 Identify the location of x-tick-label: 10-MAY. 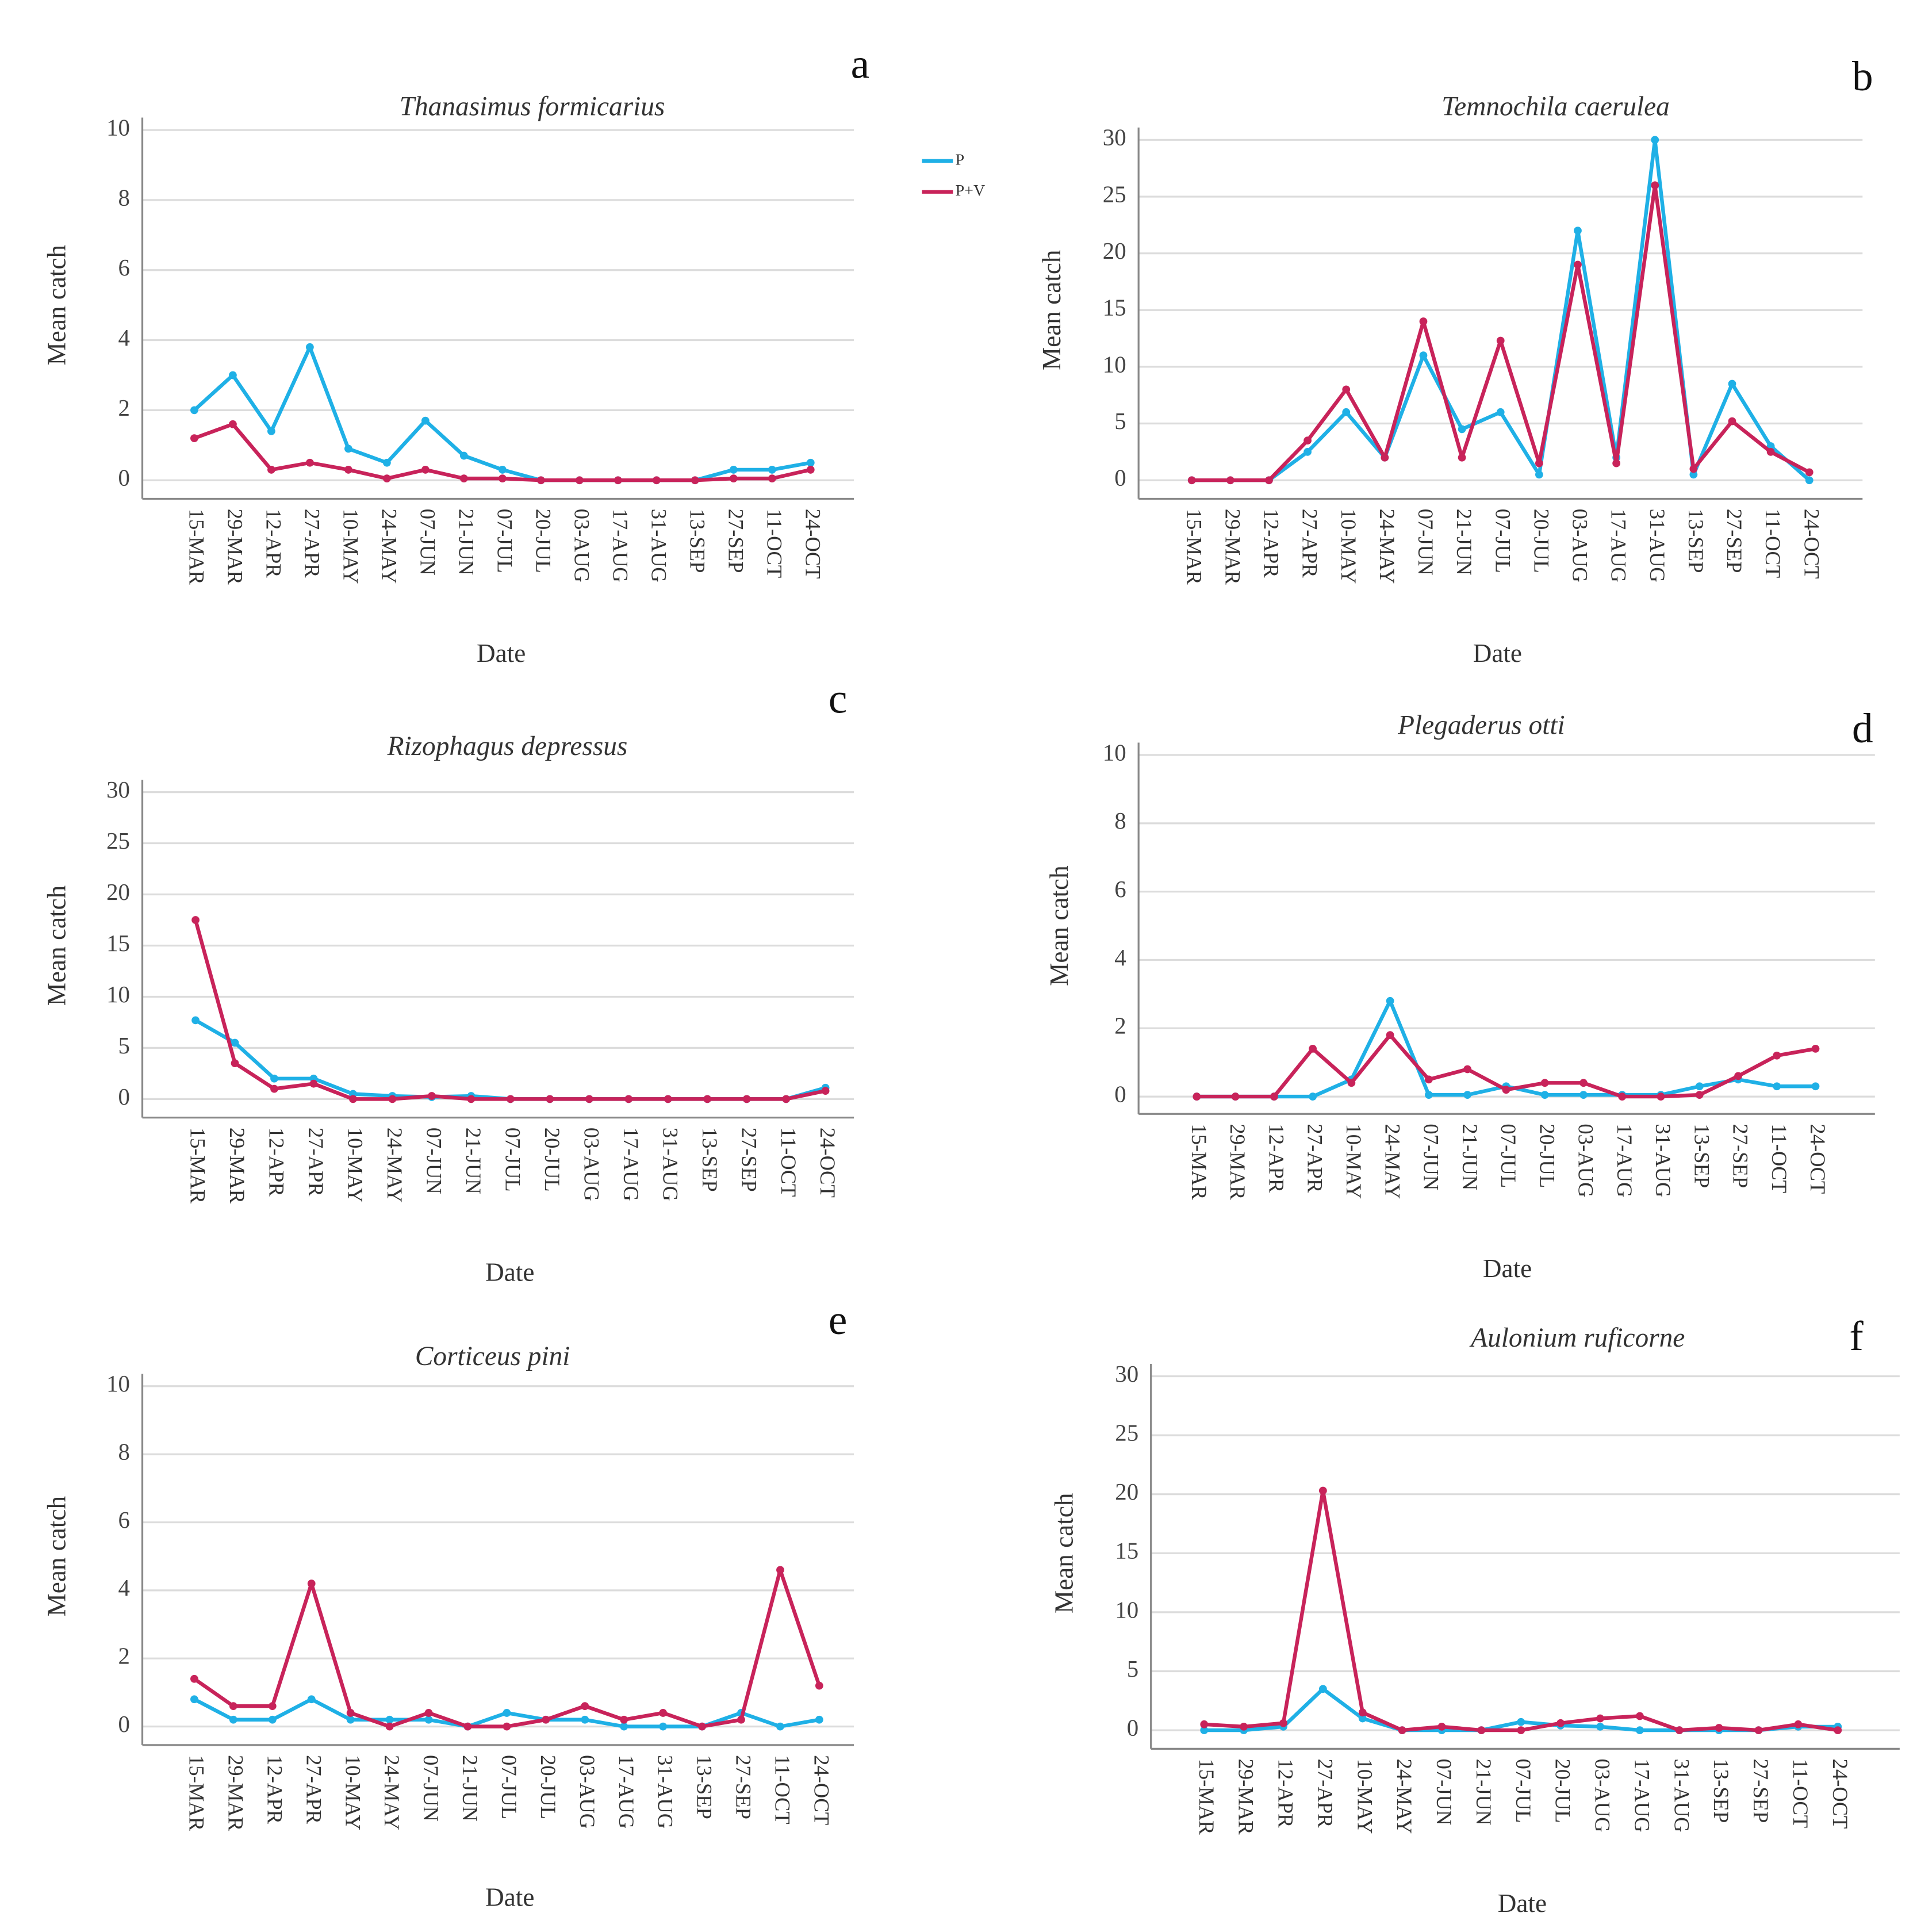
(355, 1165).